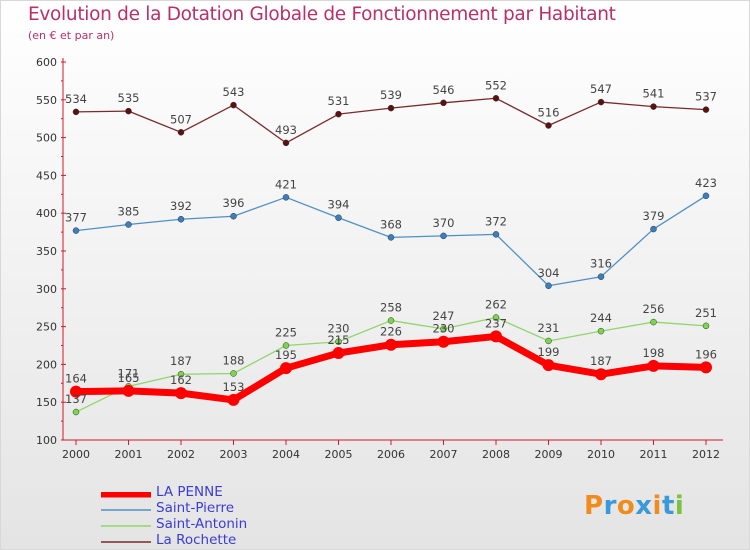 The height and width of the screenshot is (550, 750). Describe the element at coordinates (286, 130) in the screenshot. I see `data-label-la-rochette: 493` at that location.